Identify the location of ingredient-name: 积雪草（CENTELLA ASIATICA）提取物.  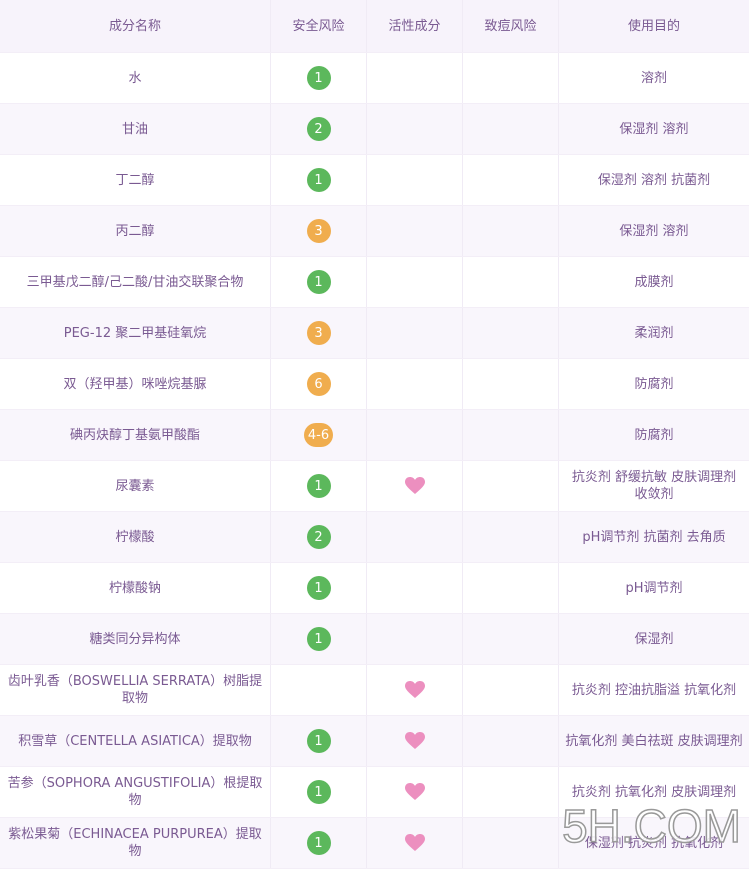
(135, 741).